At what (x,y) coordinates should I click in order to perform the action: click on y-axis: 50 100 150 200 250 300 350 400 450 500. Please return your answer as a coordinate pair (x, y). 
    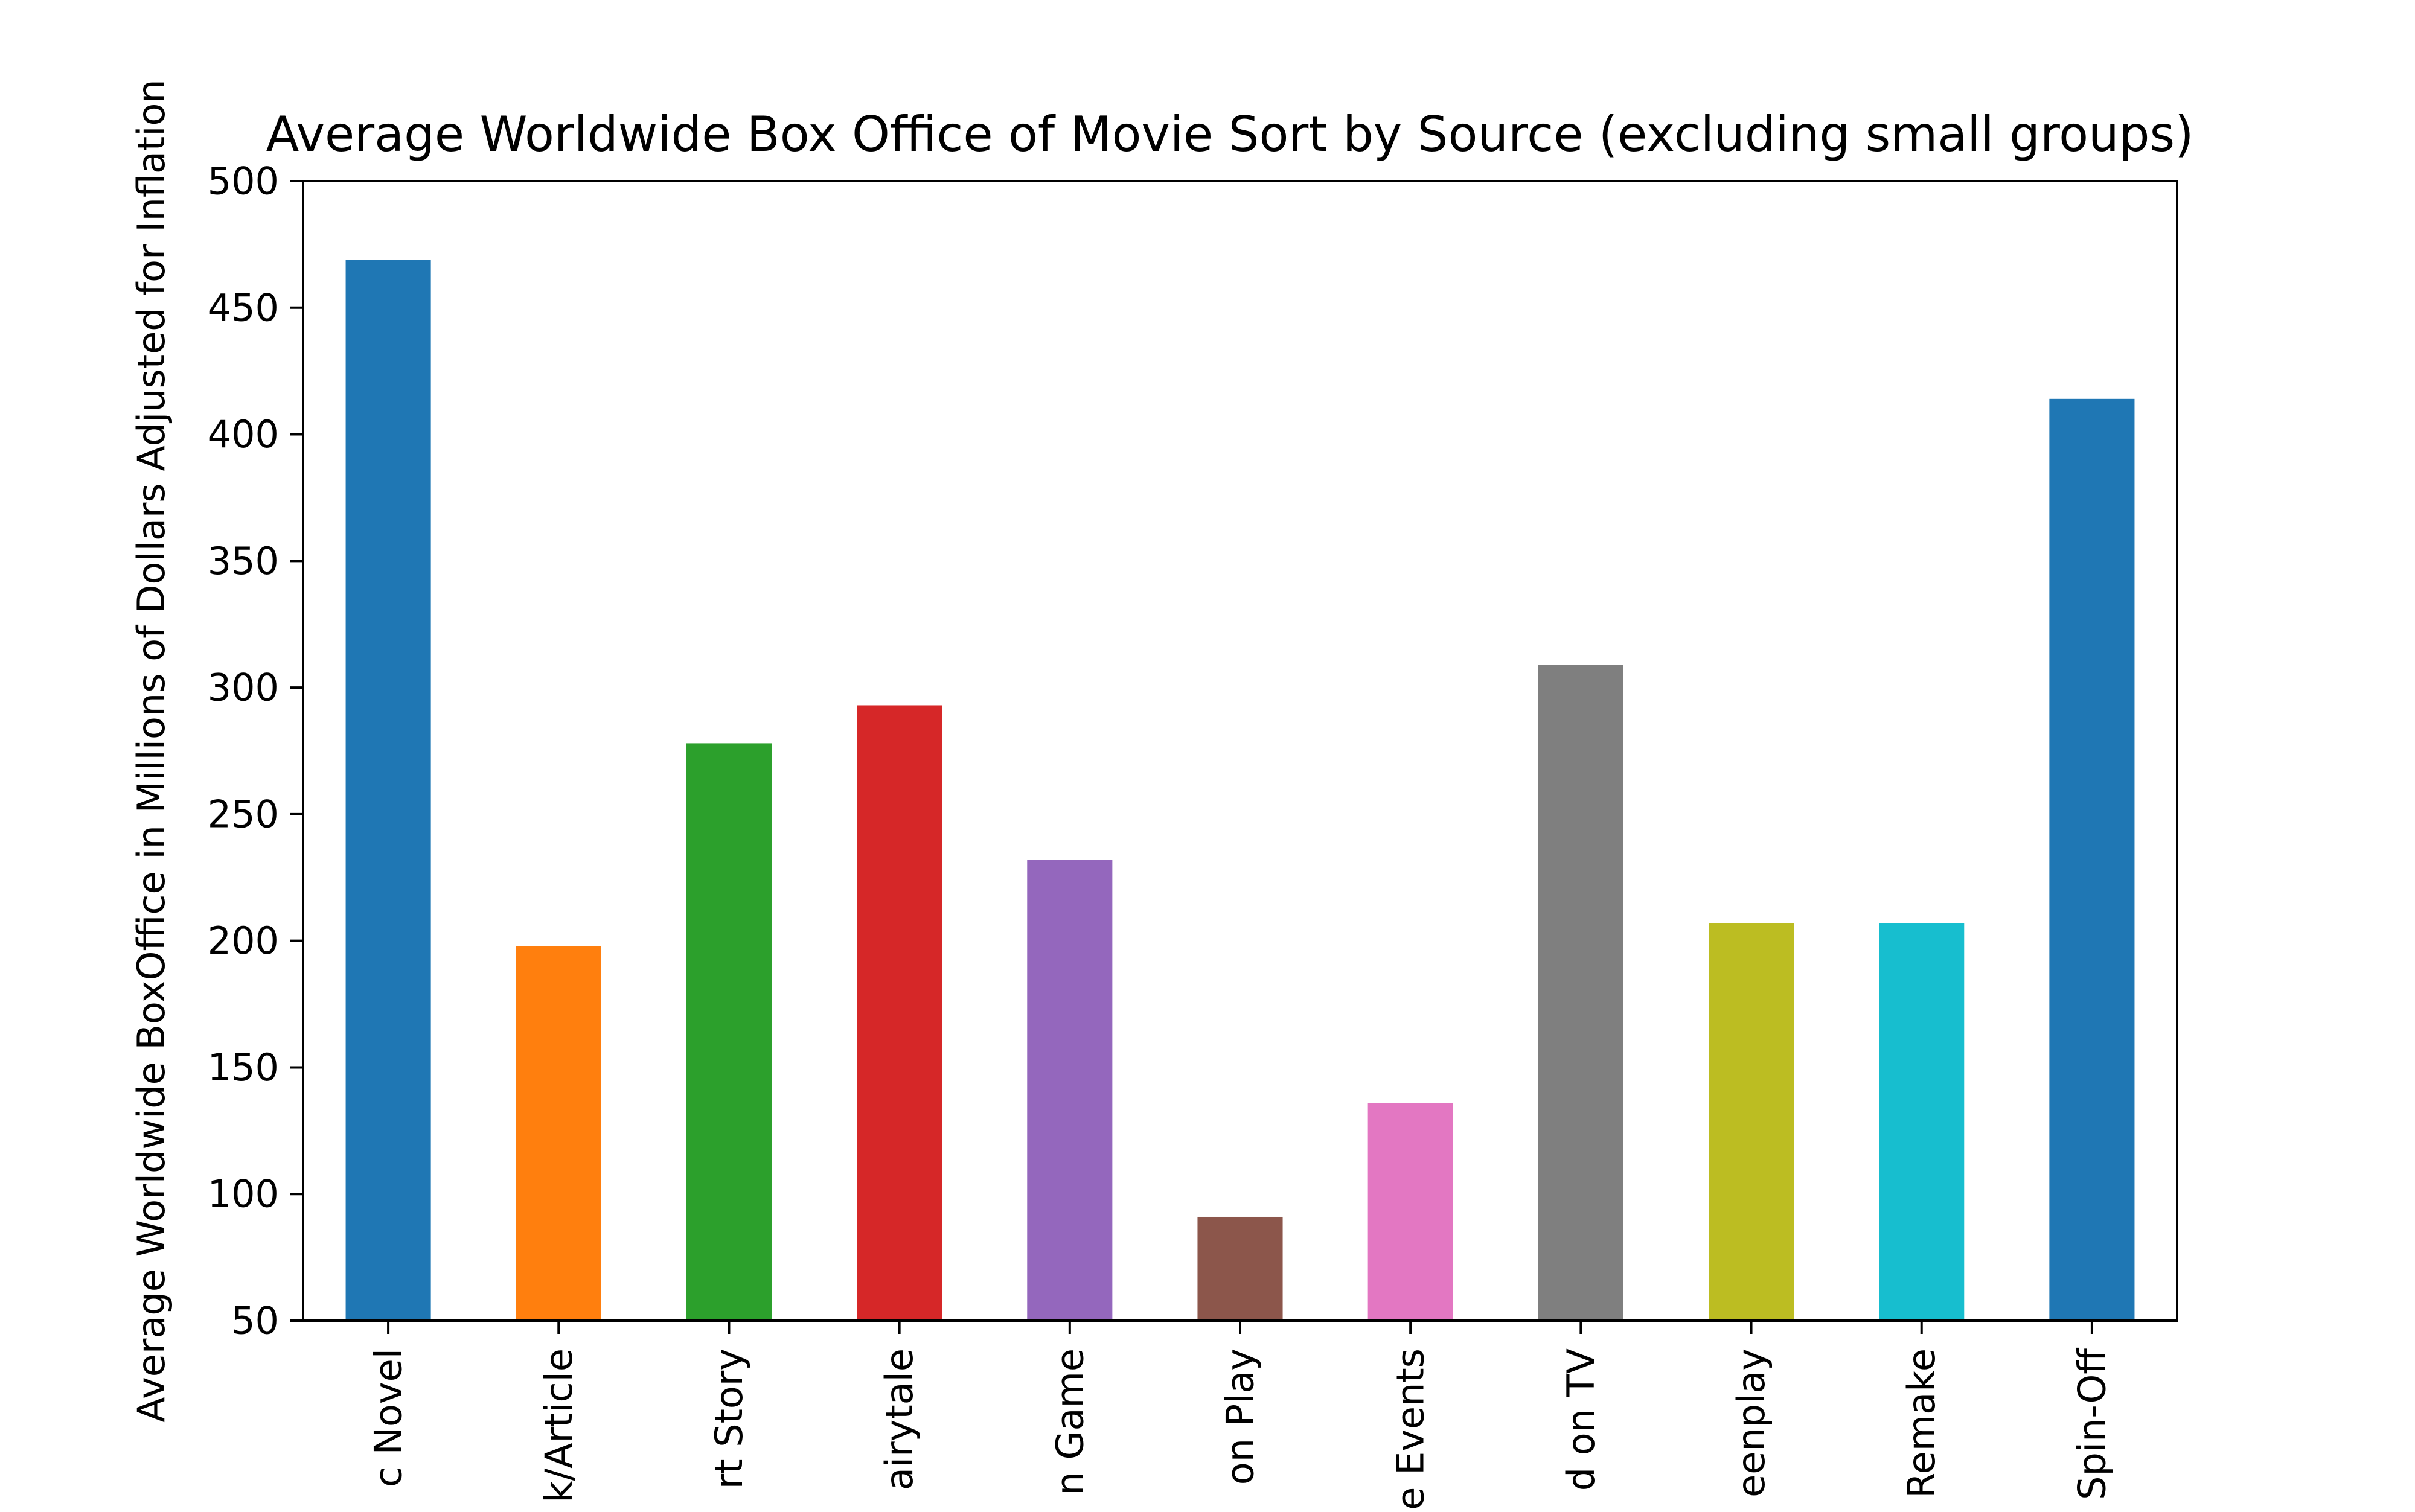
    Looking at the image, I should click on (256, 751).